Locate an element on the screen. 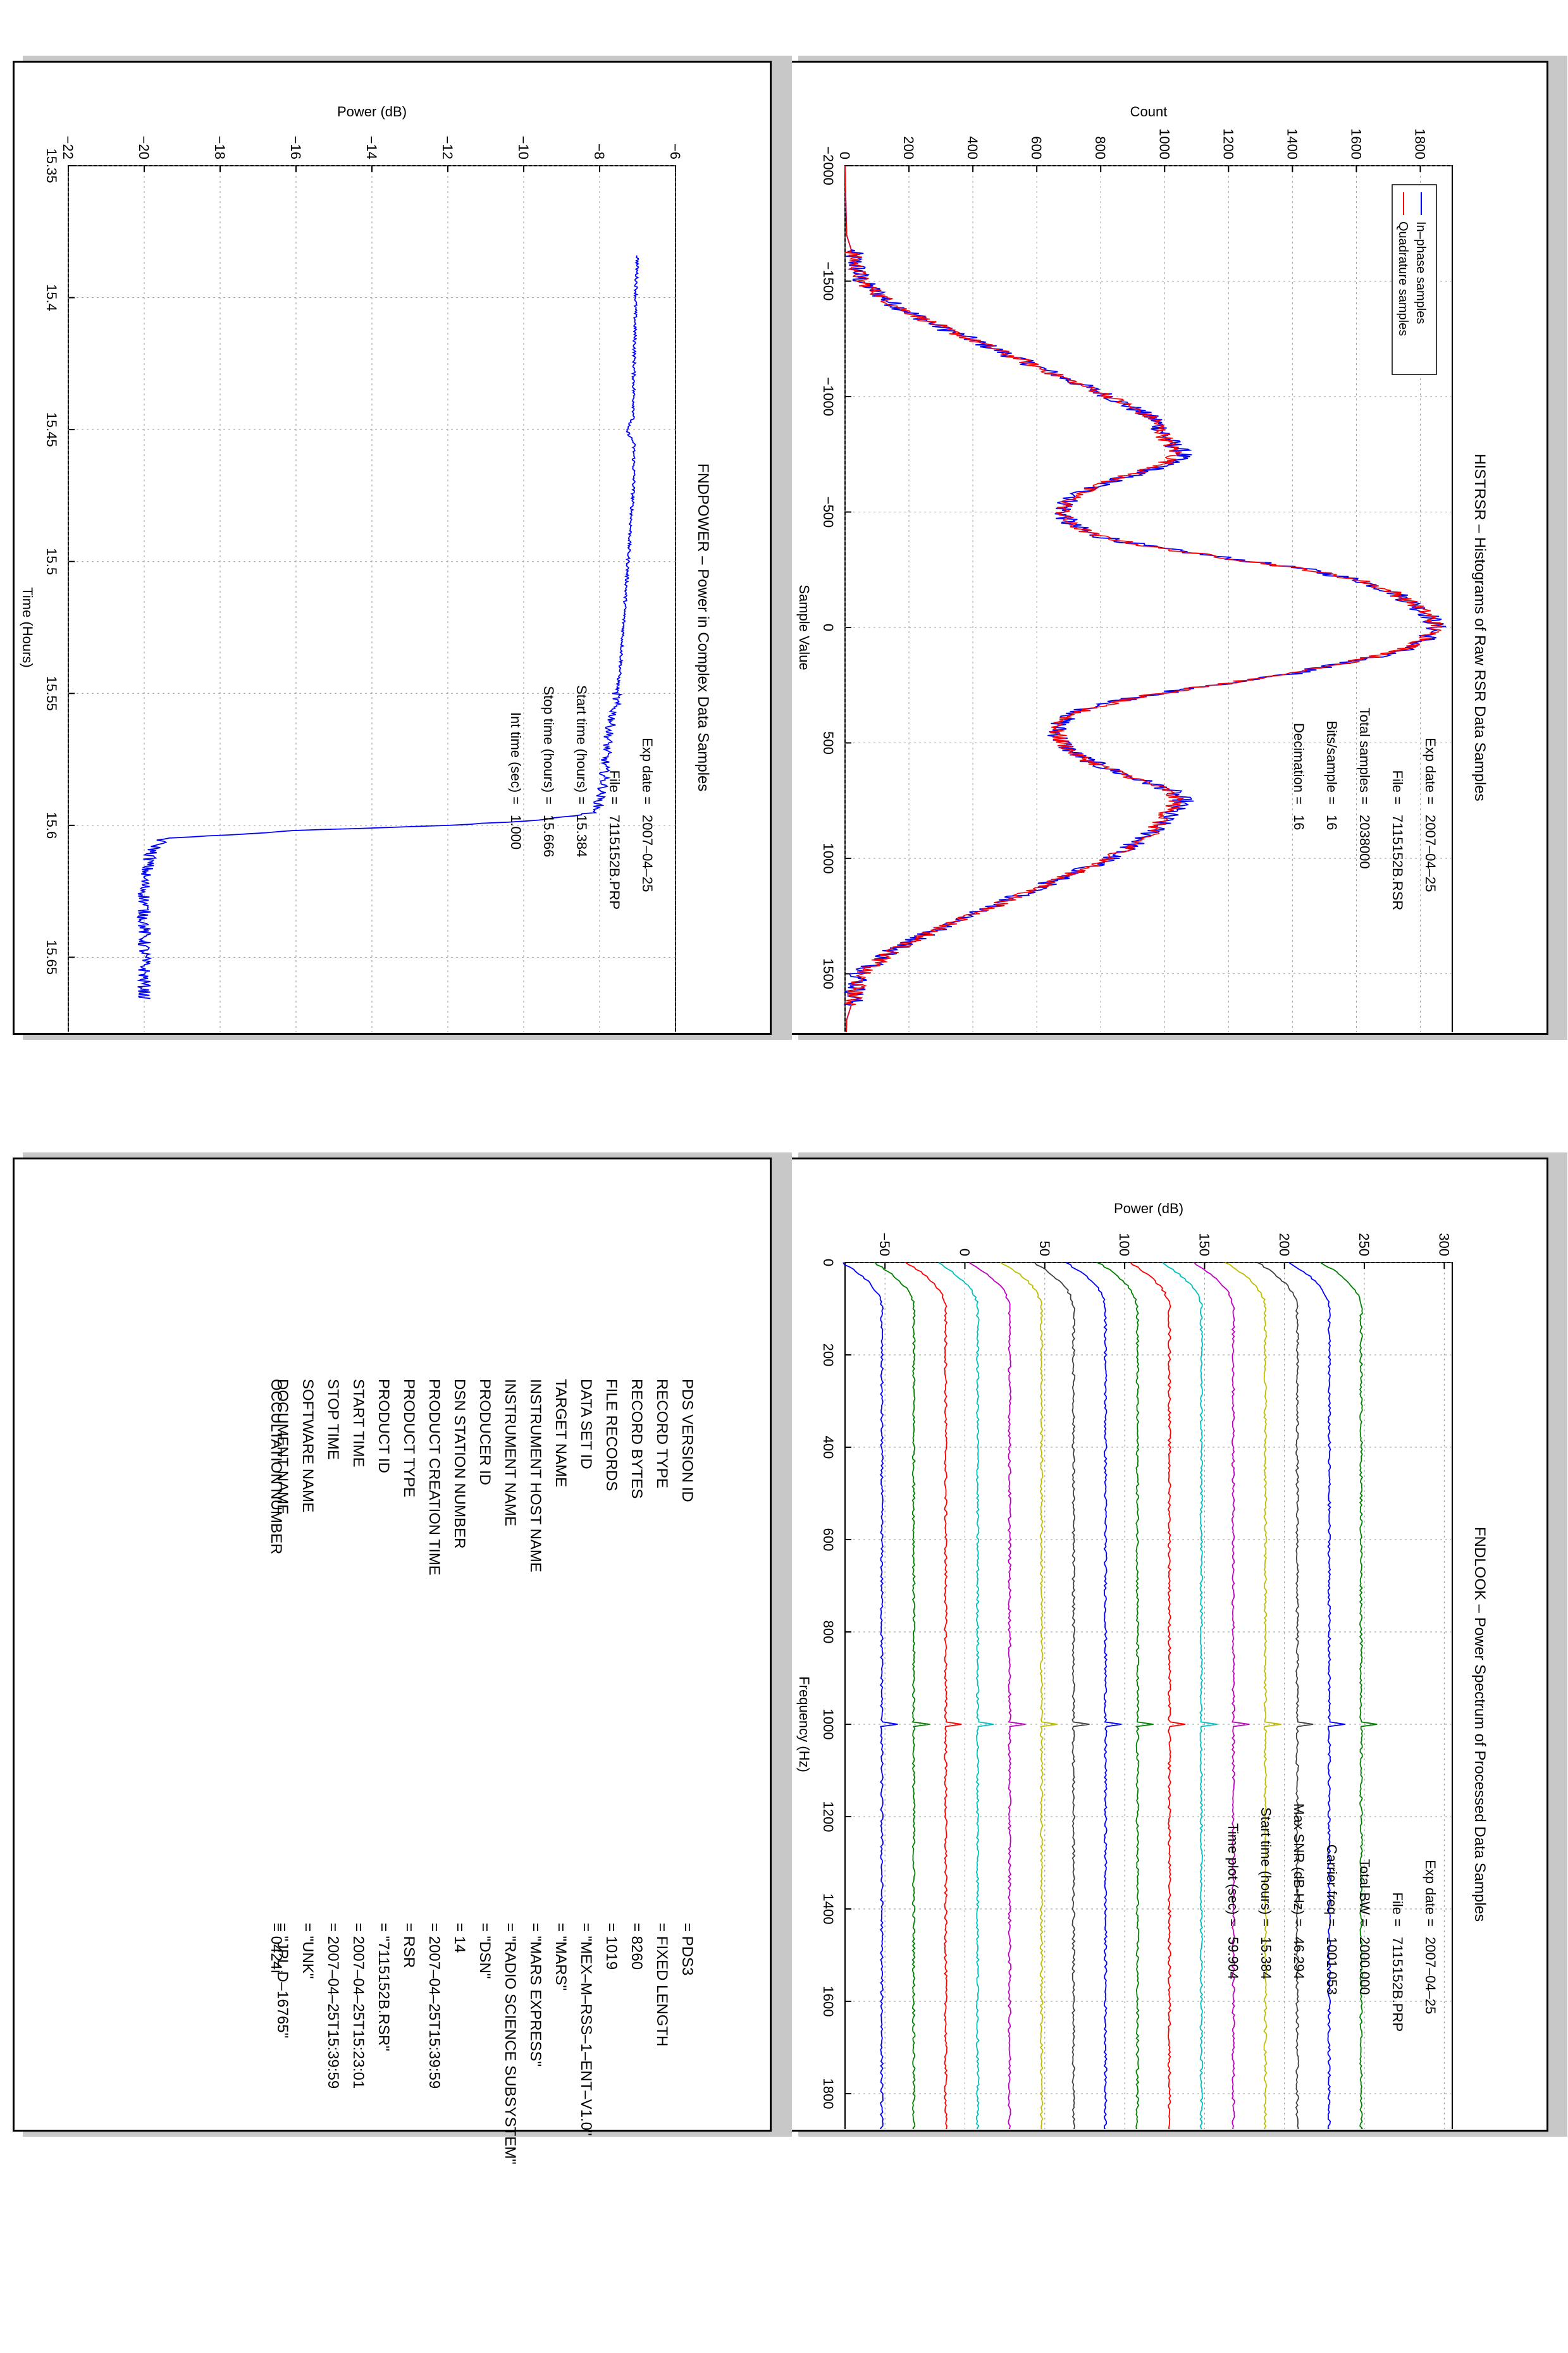  annotation-label: Int time (sec) = is located at coordinates (516, 758).